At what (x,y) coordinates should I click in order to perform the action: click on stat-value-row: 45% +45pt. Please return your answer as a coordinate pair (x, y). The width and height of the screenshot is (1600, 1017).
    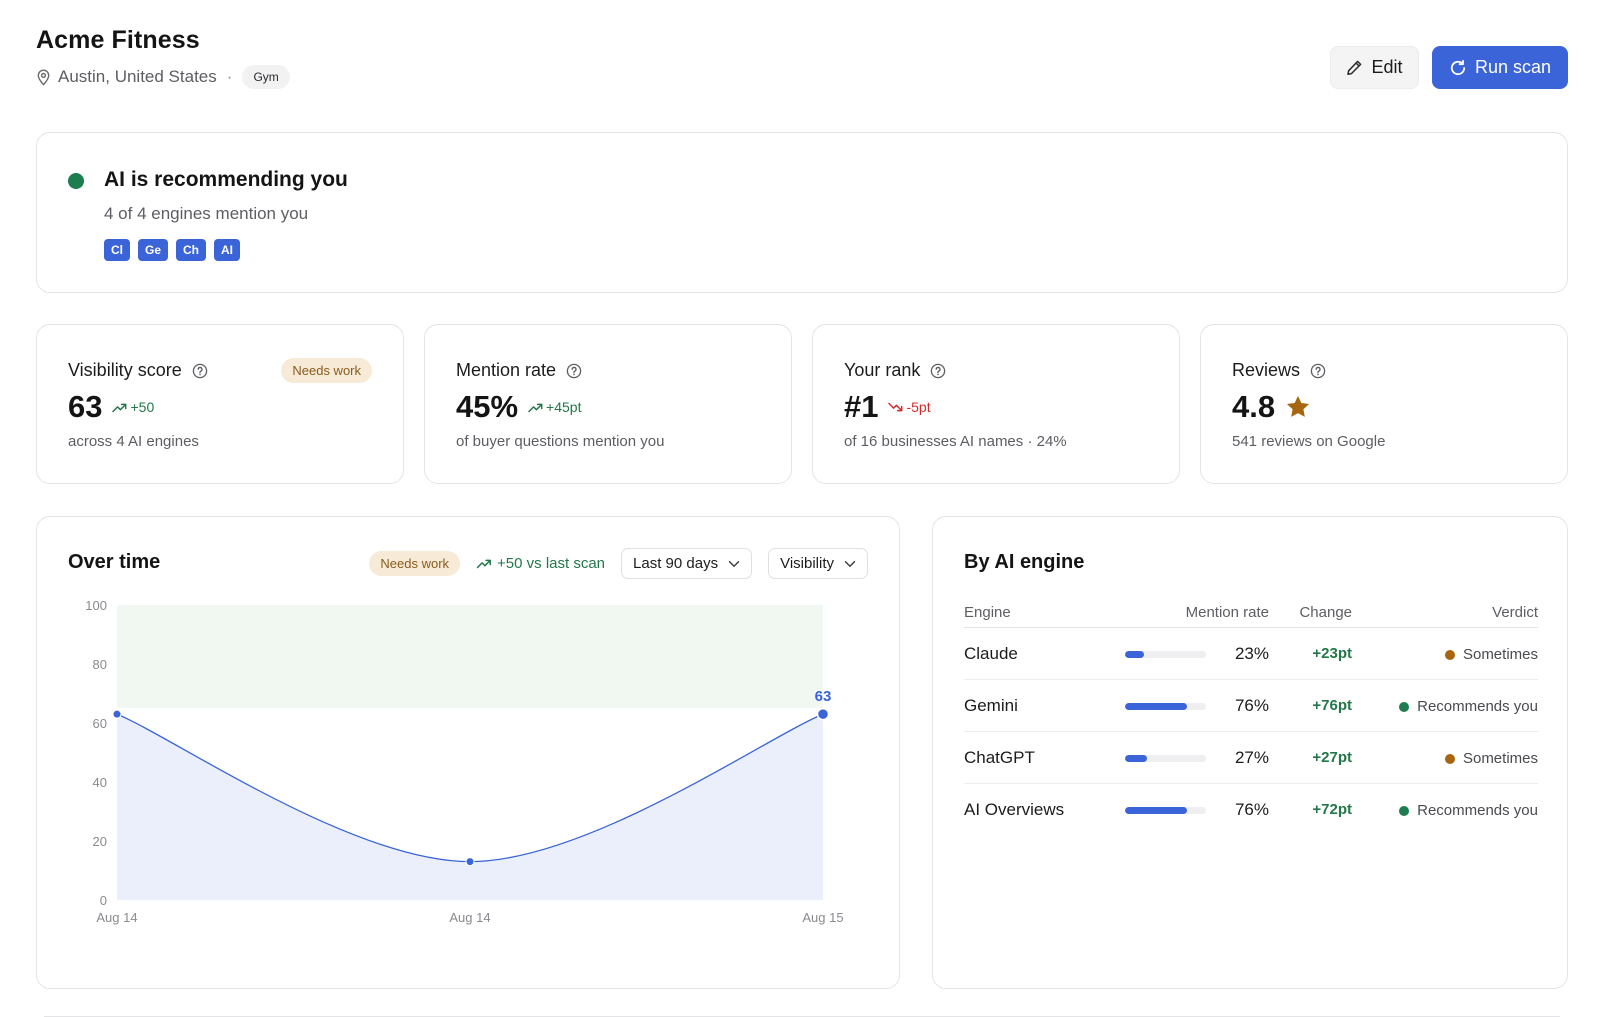
    Looking at the image, I should click on (518, 407).